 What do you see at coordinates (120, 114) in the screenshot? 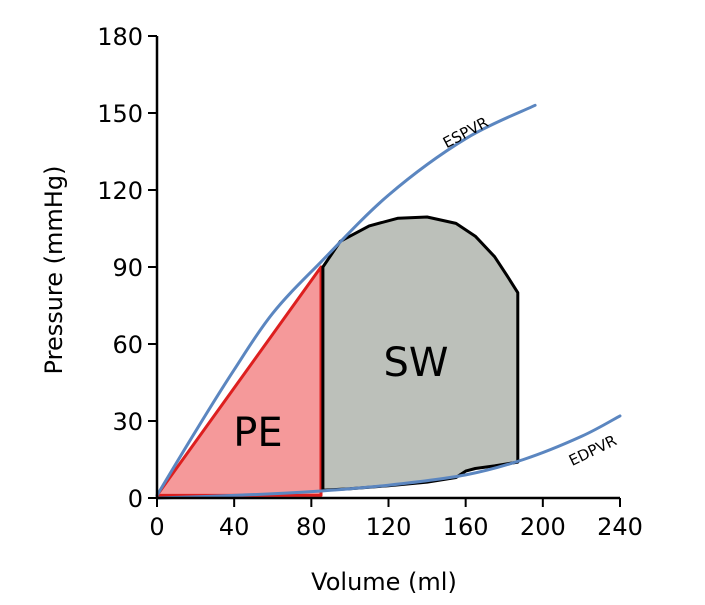
I see `y-tick-label: 150` at bounding box center [120, 114].